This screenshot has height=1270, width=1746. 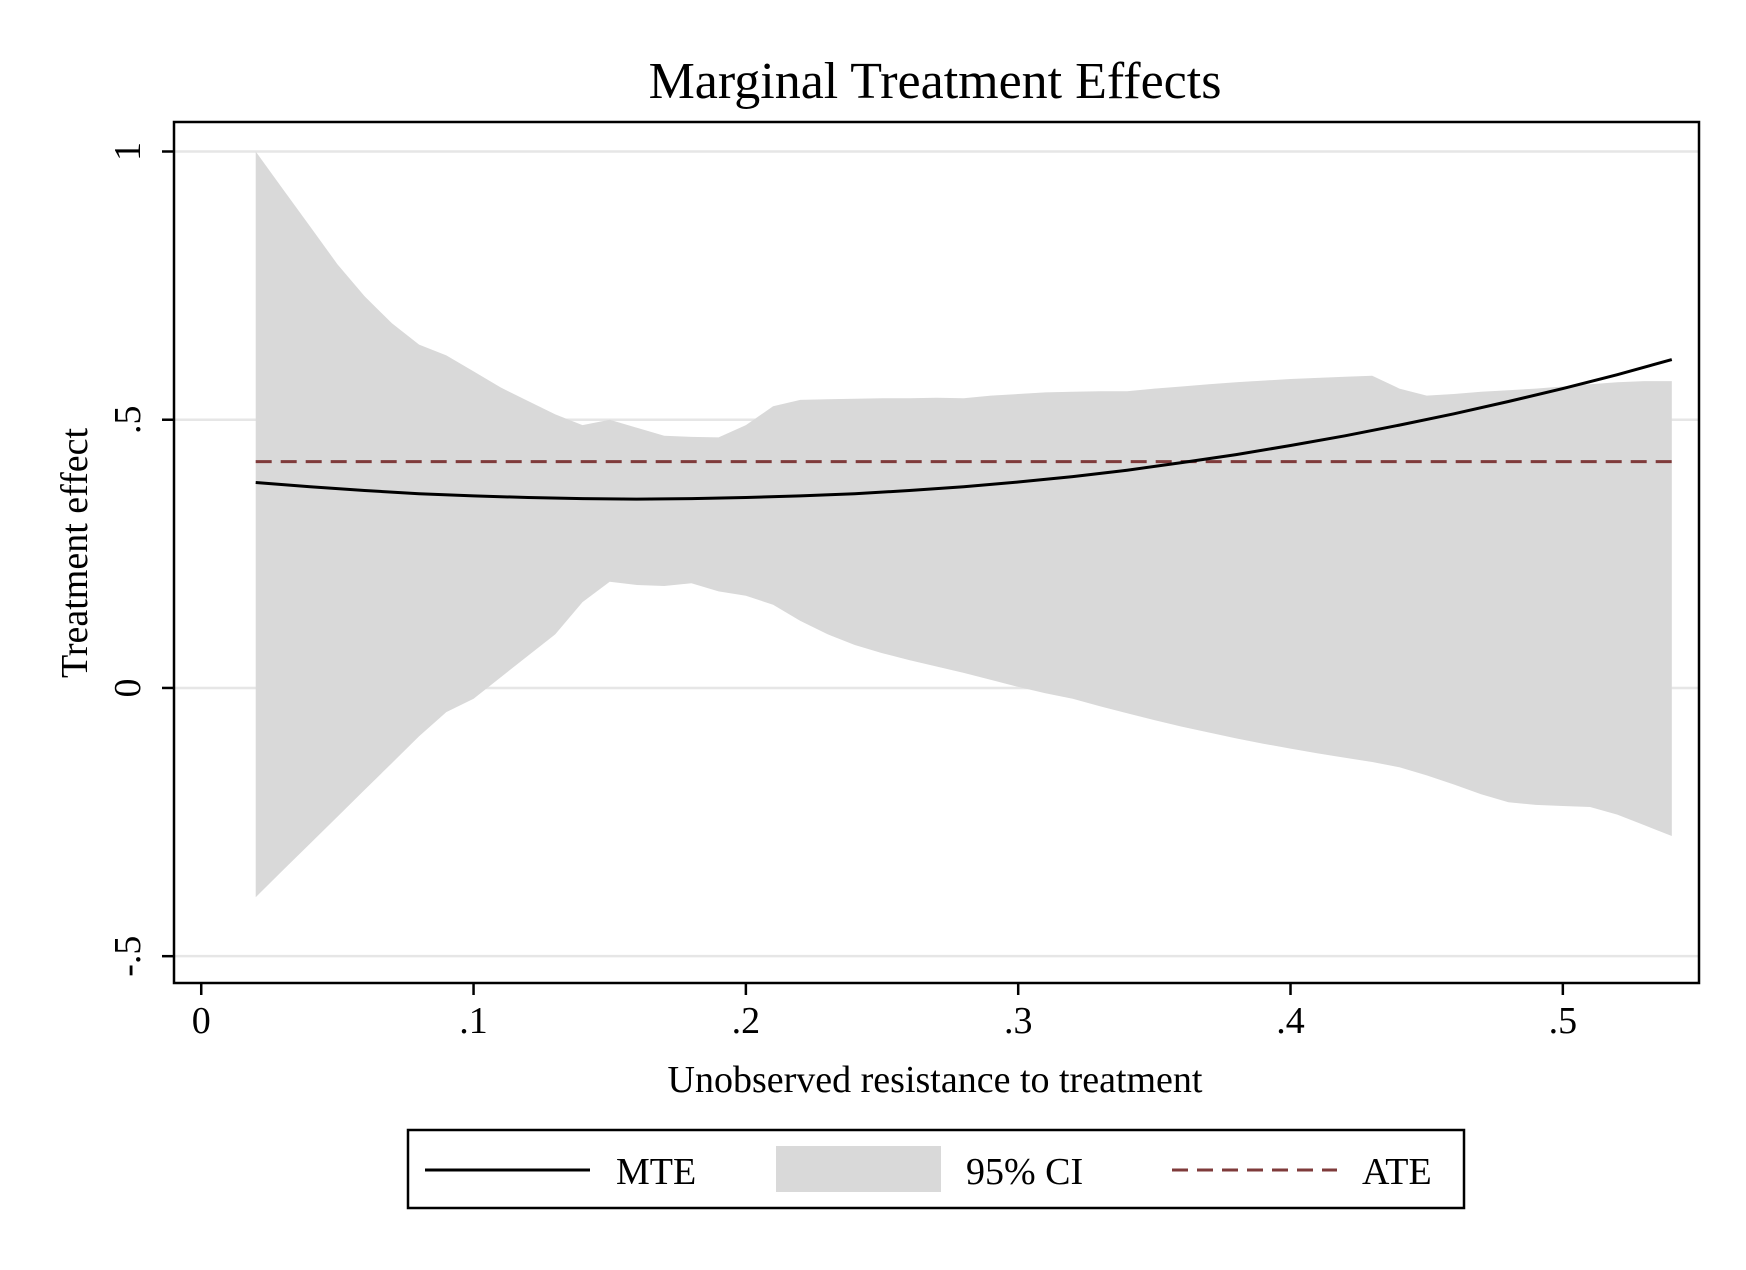 What do you see at coordinates (746, 1021) in the screenshot?
I see `x-tick-label: .2` at bounding box center [746, 1021].